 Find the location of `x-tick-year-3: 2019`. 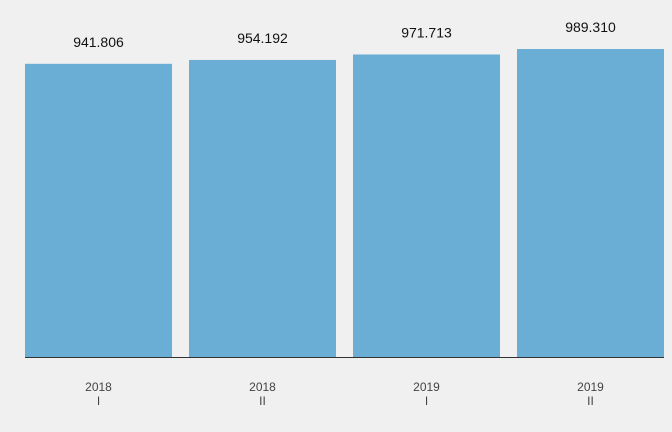

x-tick-year-3: 2019 is located at coordinates (426, 387).